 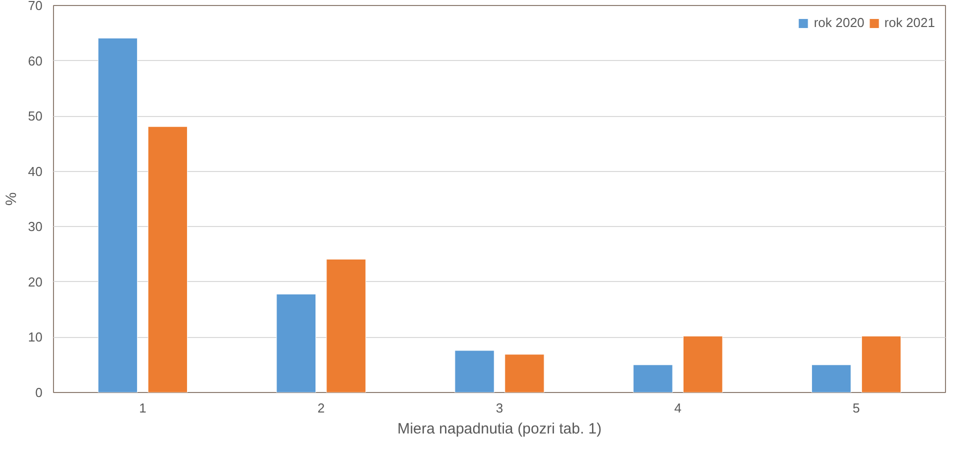 What do you see at coordinates (35, 60) in the screenshot?
I see `y-tick-label: 60` at bounding box center [35, 60].